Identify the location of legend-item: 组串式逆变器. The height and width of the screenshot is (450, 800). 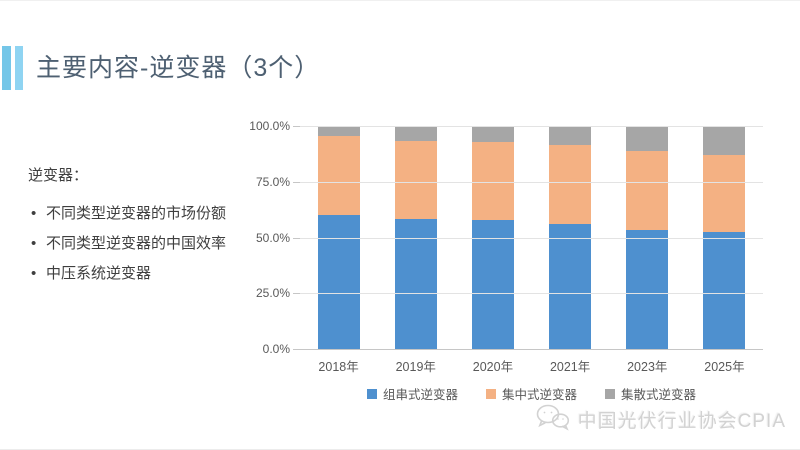
(412, 393).